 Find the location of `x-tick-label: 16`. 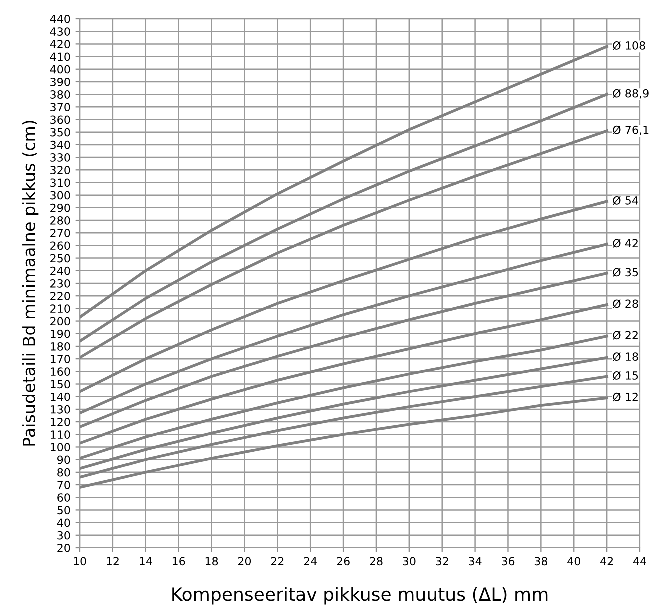

x-tick-label: 16 is located at coordinates (179, 561).